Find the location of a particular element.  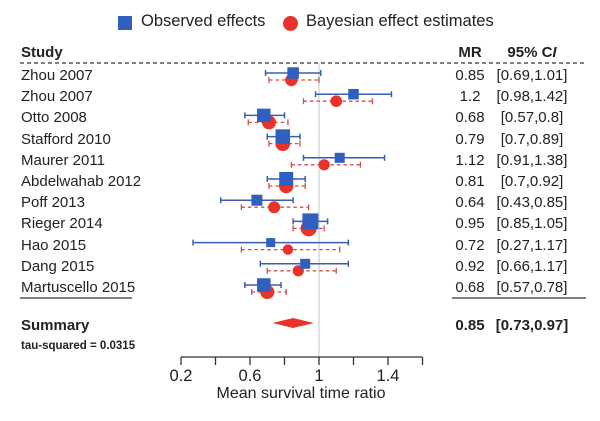

study-name: Martuscello 2015 is located at coordinates (78, 287).